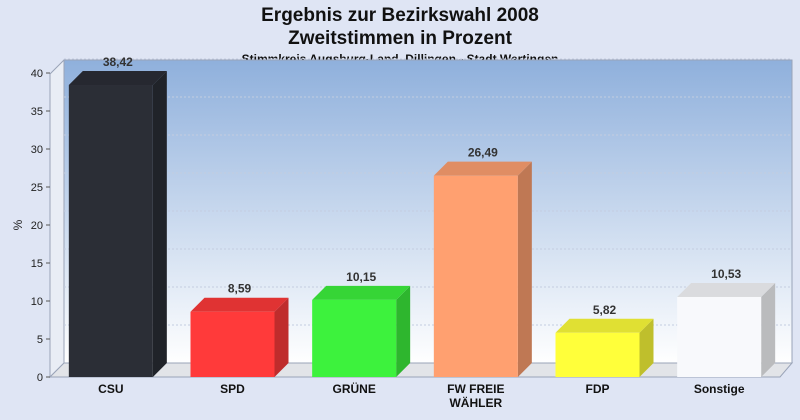  I want to click on x-tick-label: Sonstige, so click(719, 389).